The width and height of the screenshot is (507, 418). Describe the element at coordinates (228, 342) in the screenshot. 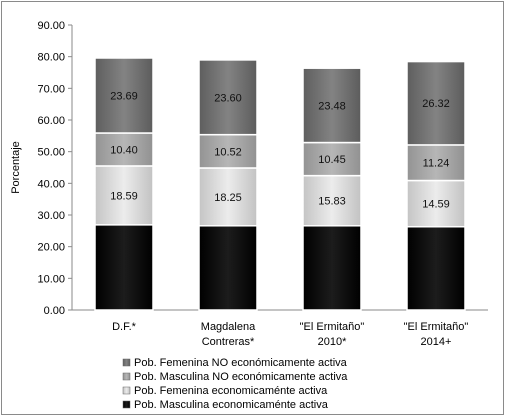

I see `x-tick-label: Contreras*` at that location.